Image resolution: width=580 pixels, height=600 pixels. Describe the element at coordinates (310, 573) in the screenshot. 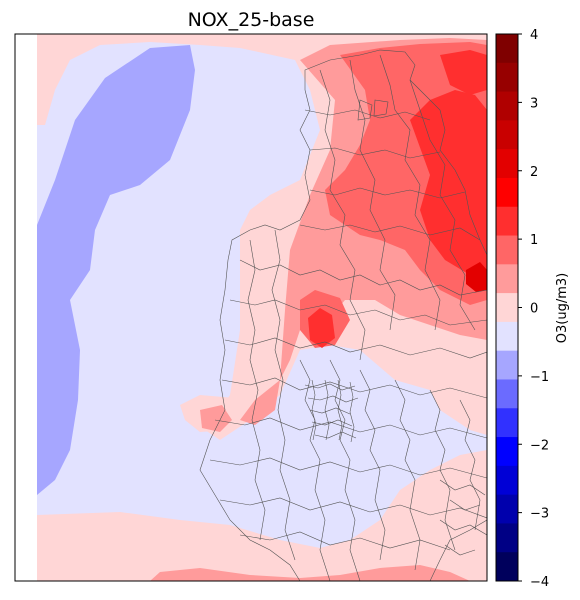

I see `contour-pink-south` at that location.